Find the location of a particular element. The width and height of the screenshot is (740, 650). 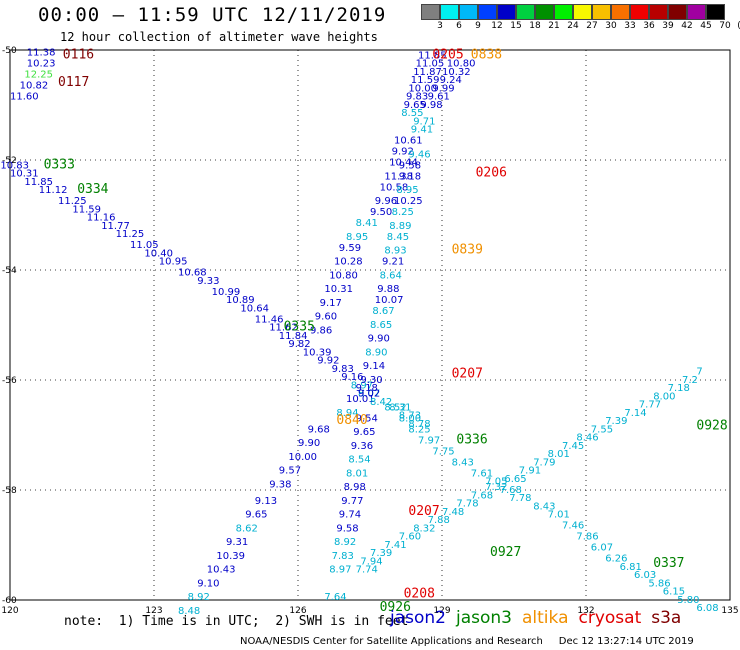

swh-value: 7.75 is located at coordinates (443, 451).